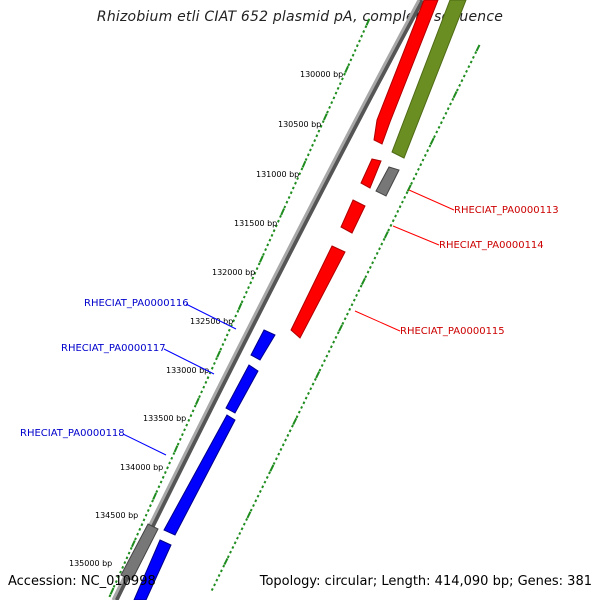  What do you see at coordinates (113, 348) in the screenshot?
I see `gene-label-rheciat-pa0000117: RHECIAT_PA0000117` at bounding box center [113, 348].